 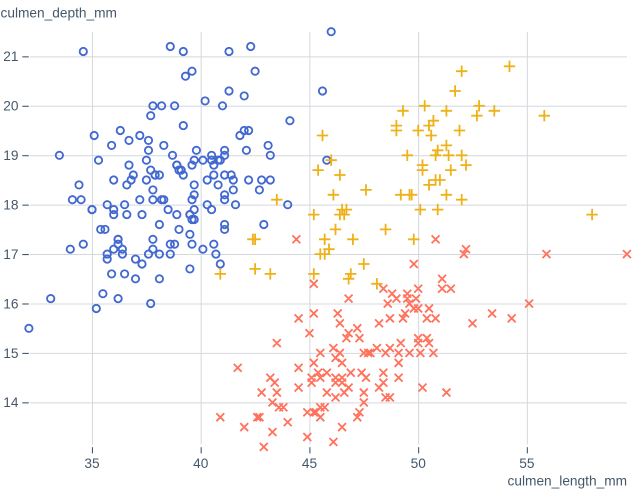 What do you see at coordinates (10, 254) in the screenshot?
I see `svg-text: 17` at bounding box center [10, 254].